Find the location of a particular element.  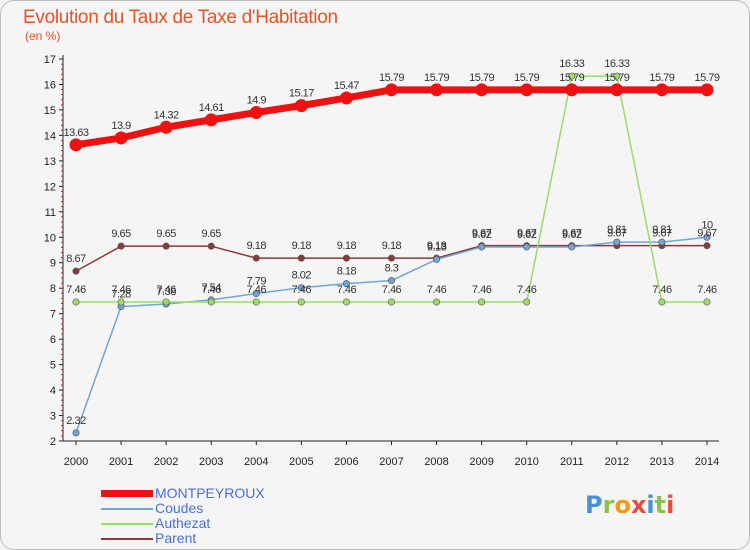

data-label-montpeyroux: 14.9 is located at coordinates (257, 100).